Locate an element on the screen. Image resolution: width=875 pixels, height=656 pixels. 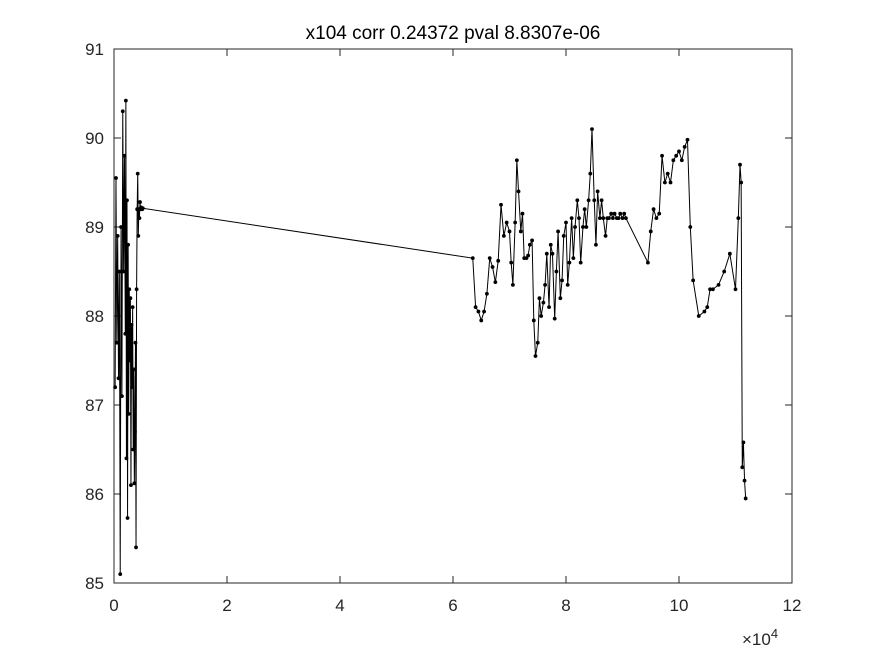
y-tick-label: 89 is located at coordinates (94, 227).